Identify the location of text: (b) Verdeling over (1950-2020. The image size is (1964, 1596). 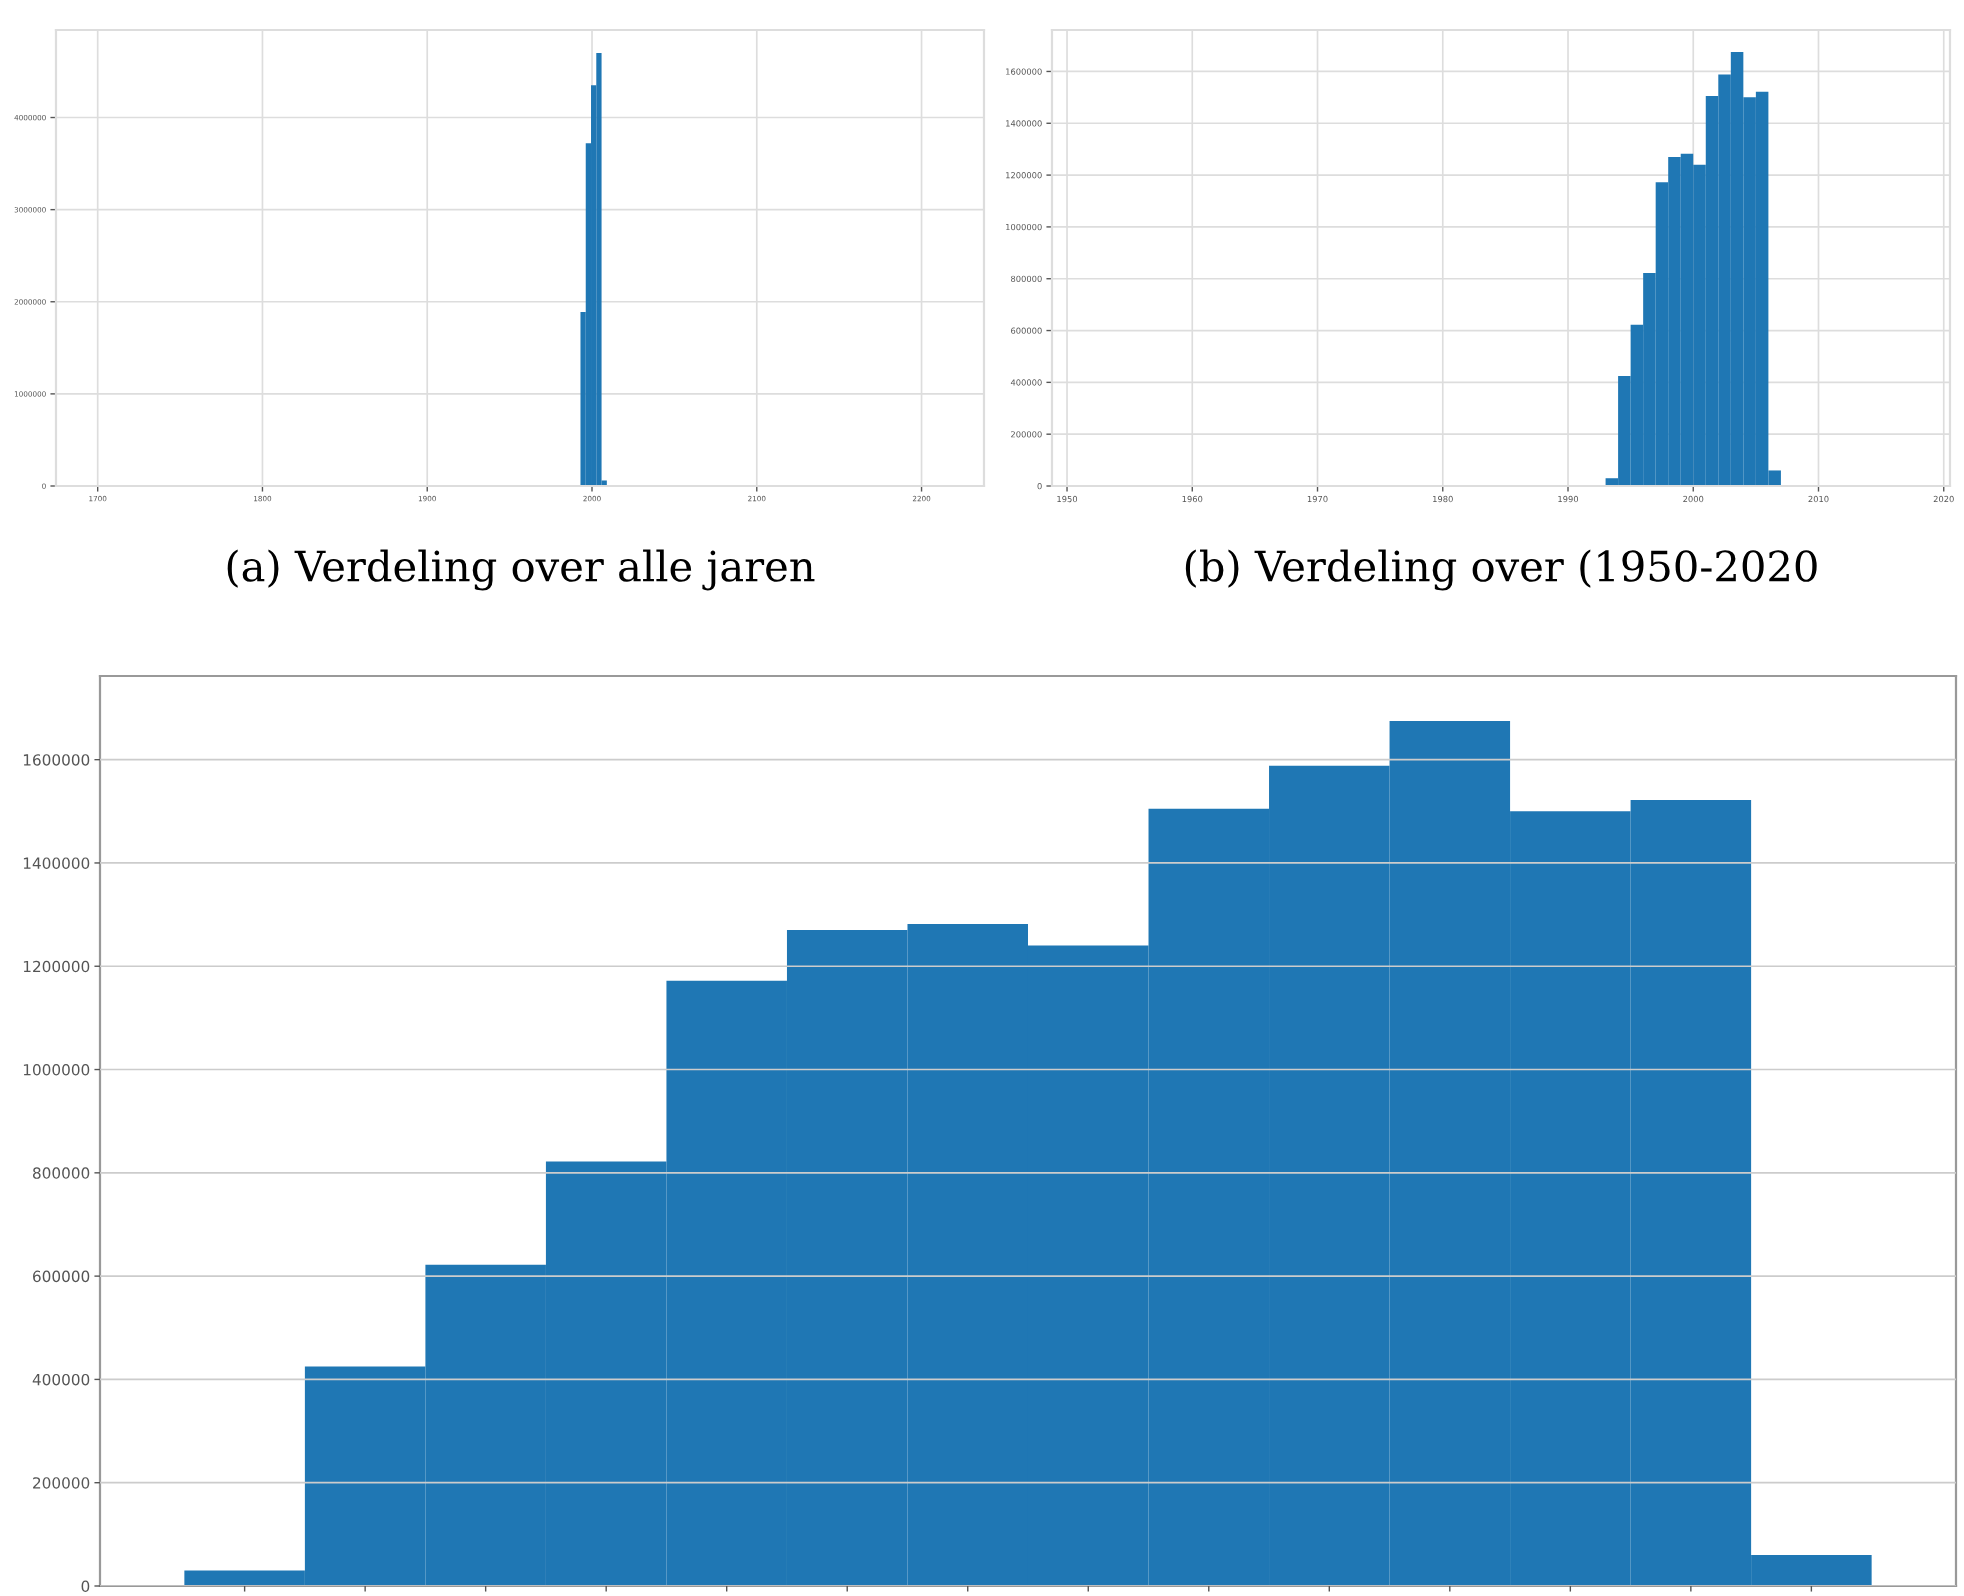
(1501, 570).